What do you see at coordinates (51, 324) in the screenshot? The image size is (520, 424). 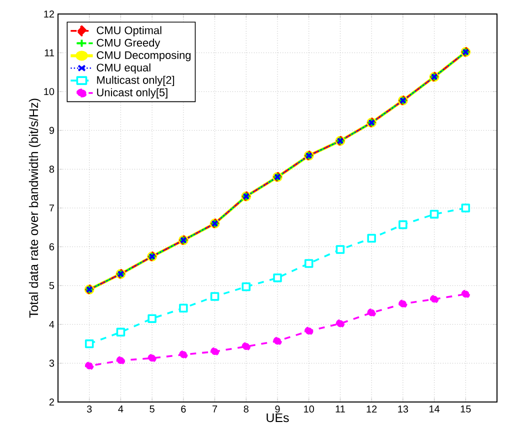 I see `y-tick-label: 4` at bounding box center [51, 324].